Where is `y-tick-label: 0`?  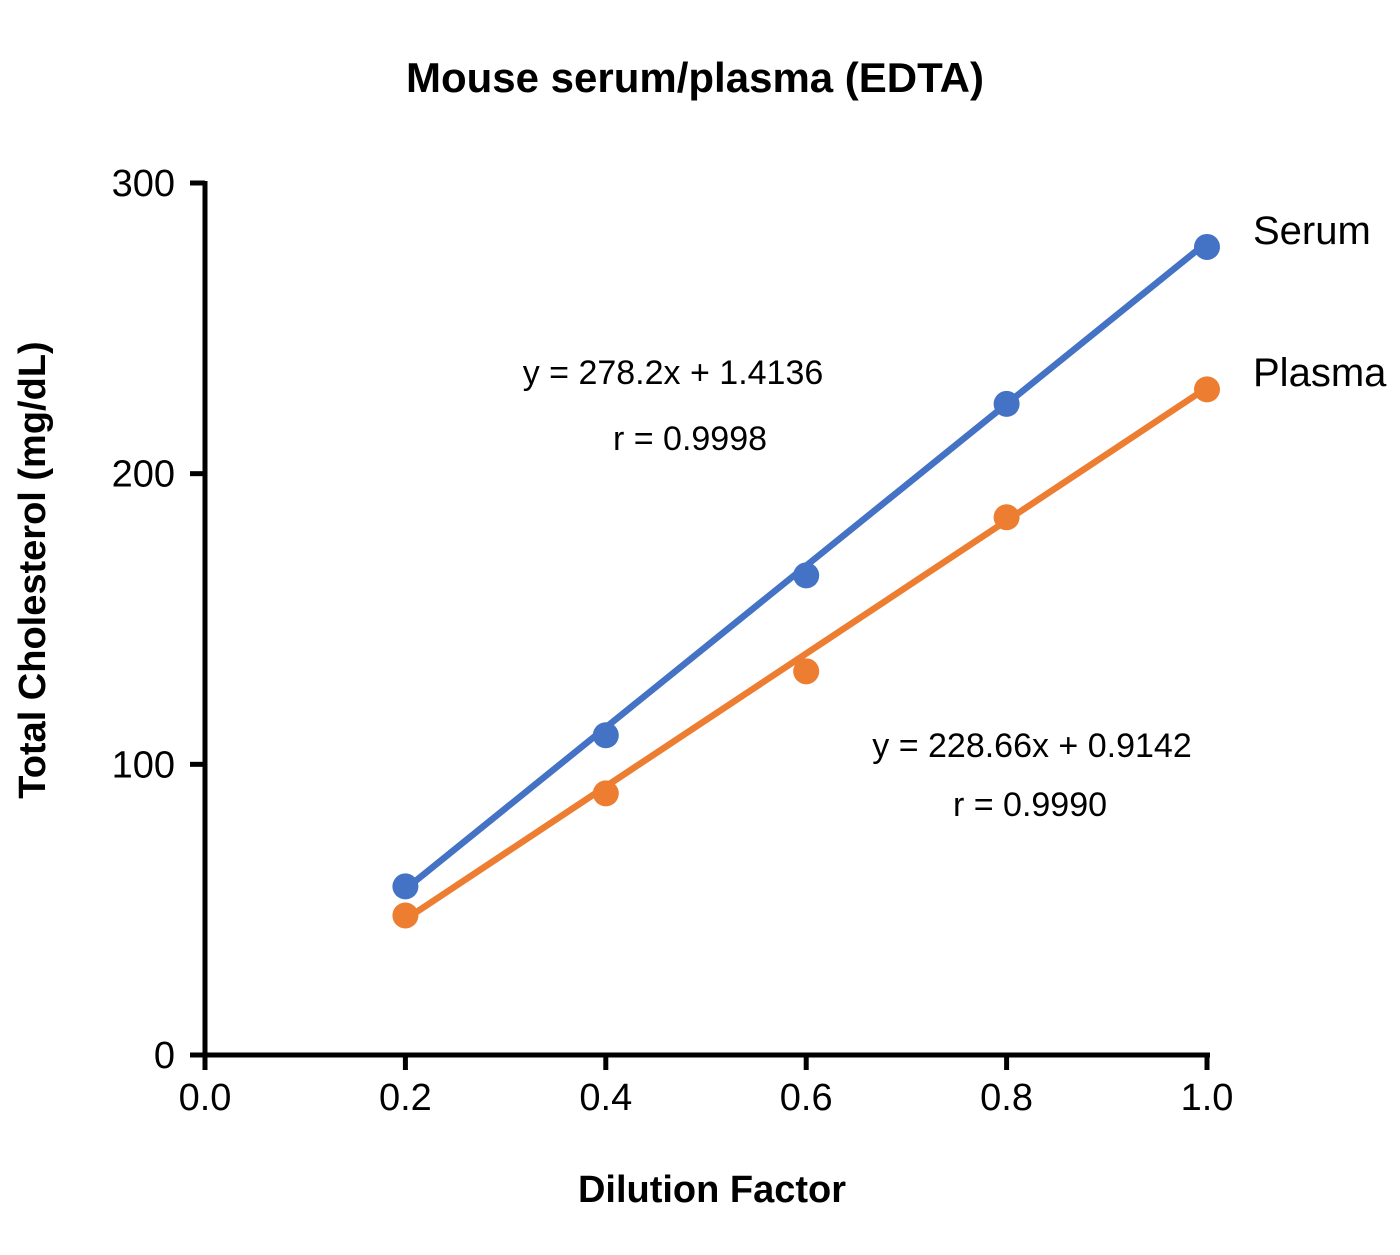 y-tick-label: 0 is located at coordinates (164, 1056).